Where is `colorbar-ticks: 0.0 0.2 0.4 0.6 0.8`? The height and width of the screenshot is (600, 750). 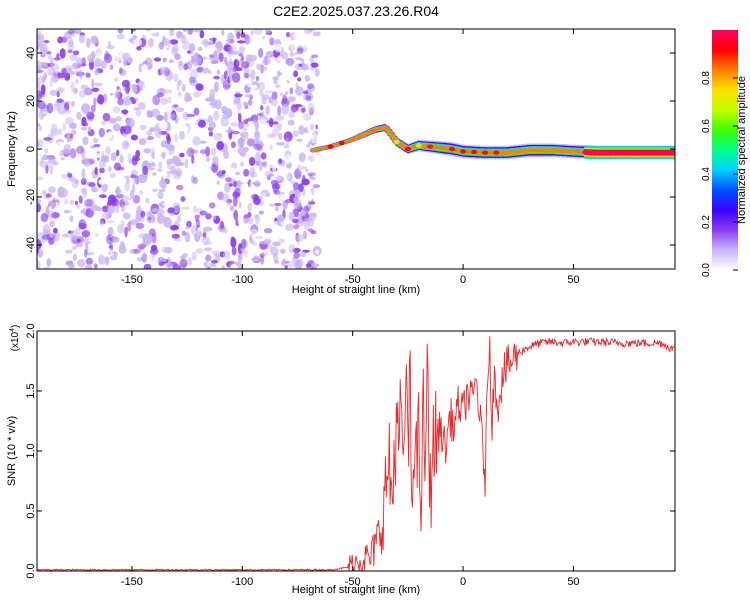 colorbar-ticks: 0.0 0.2 0.4 0.6 0.8 is located at coordinates (719, 174).